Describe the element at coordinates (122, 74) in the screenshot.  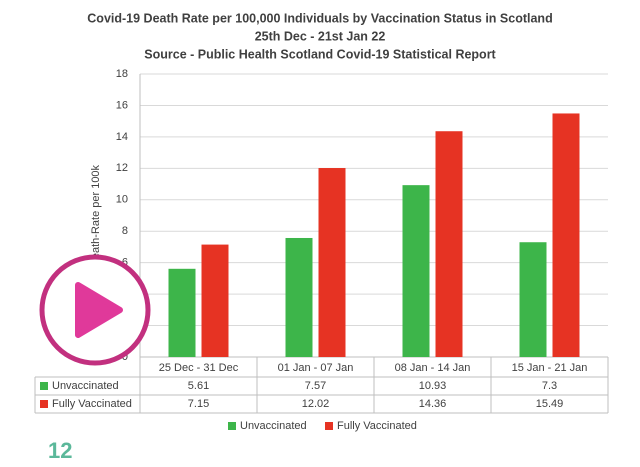
I see `y-tick-label: 18` at that location.